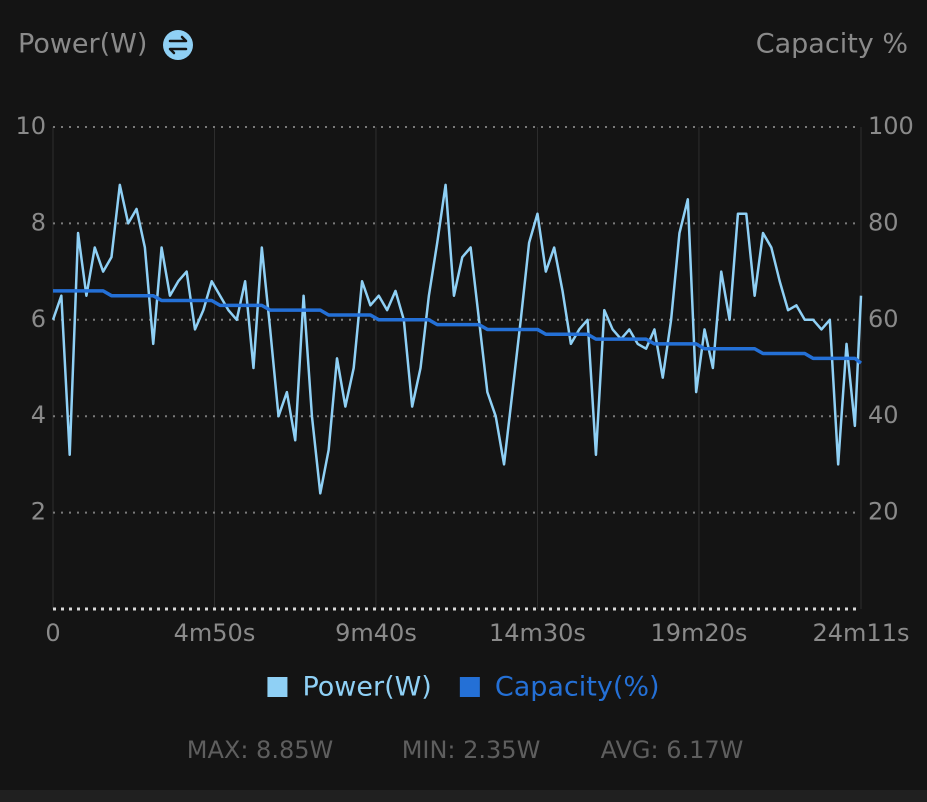  I want to click on bottom-strip, so click(463, 796).